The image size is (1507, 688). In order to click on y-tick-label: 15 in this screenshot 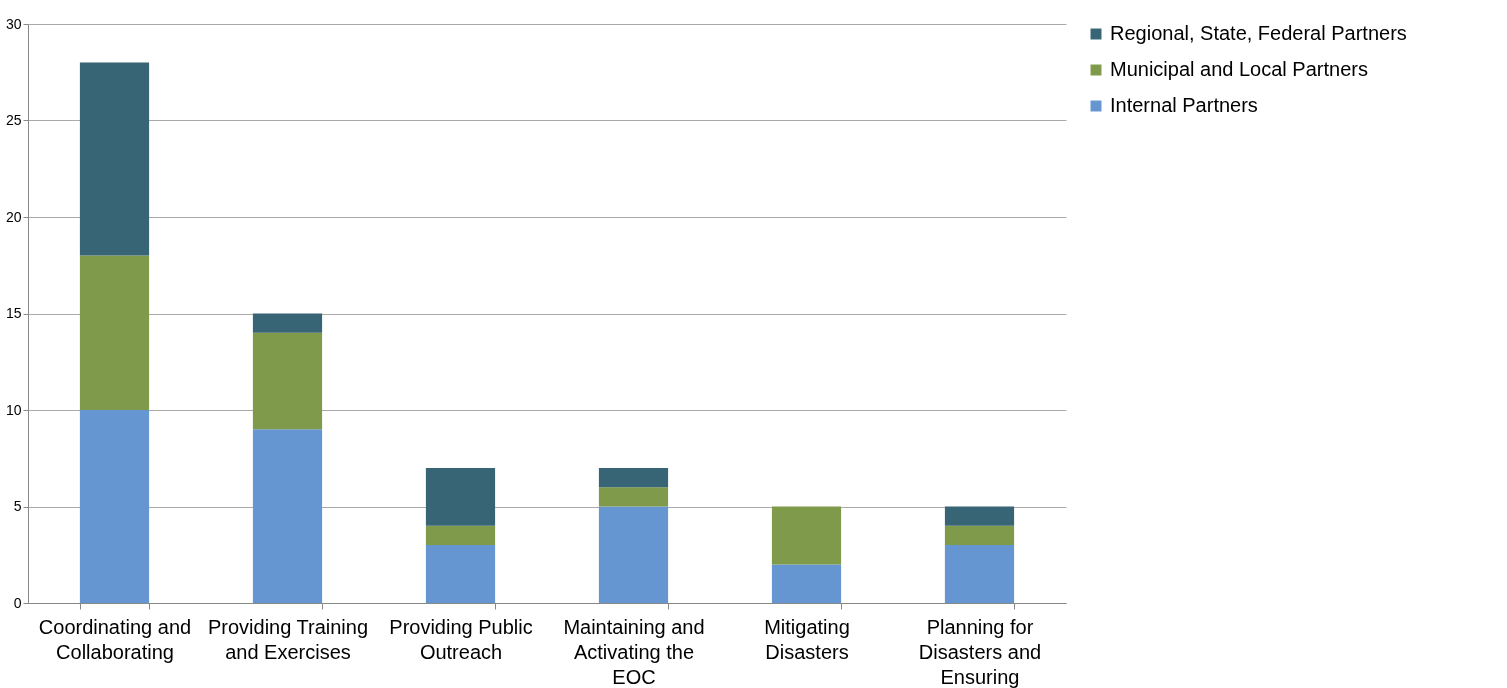, I will do `click(13, 313)`.